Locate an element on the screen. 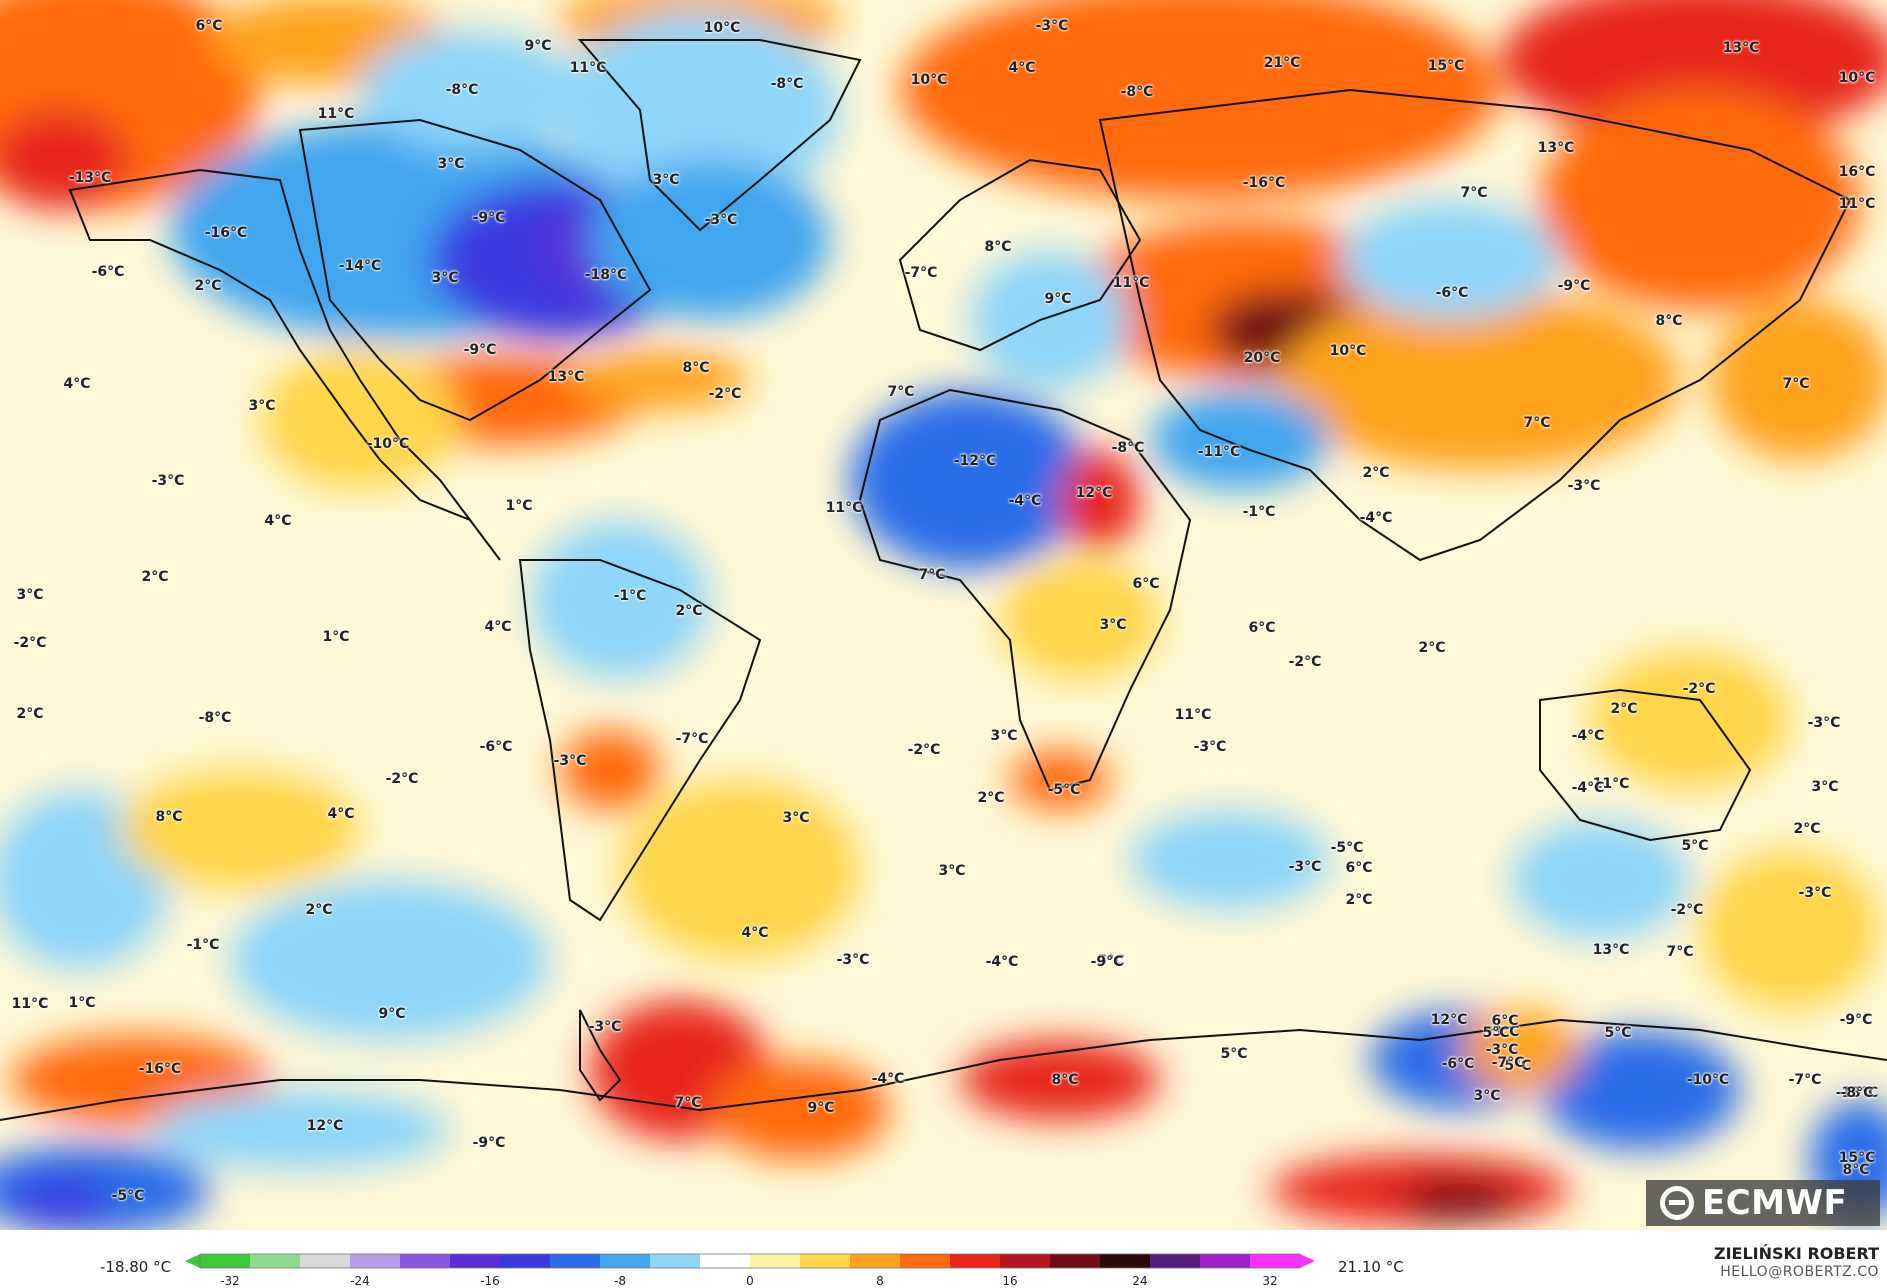 Image resolution: width=1887 pixels, height=1288 pixels. temperature-label: 12°C is located at coordinates (325, 1126).